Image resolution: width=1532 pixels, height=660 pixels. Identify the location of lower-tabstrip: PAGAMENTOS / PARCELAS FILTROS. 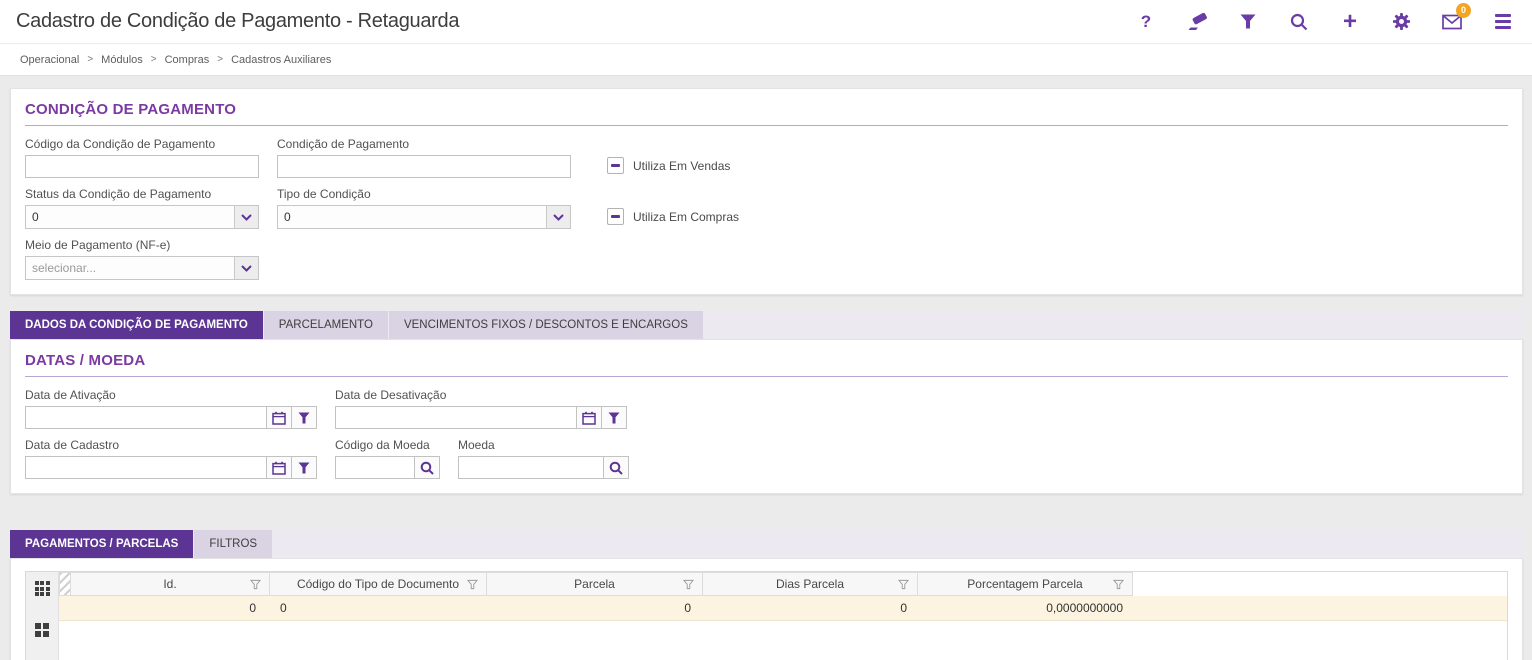
(766, 544).